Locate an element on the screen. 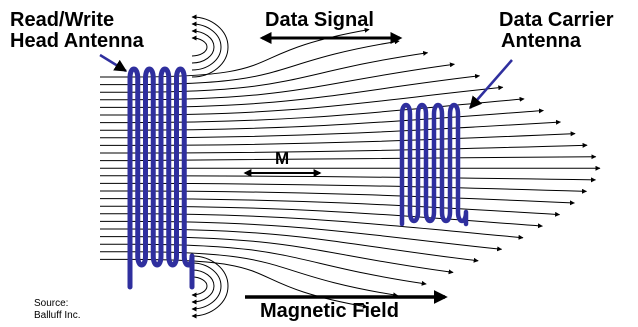  field-loops-top is located at coordinates (210, 46).